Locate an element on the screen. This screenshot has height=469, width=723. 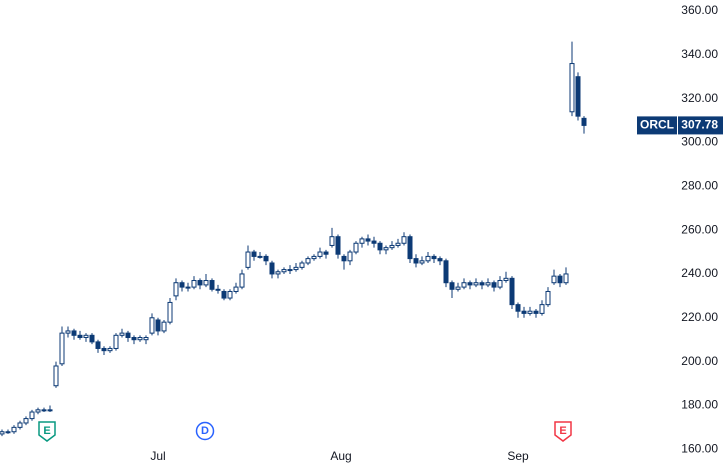
y-tick-label: 220.00 is located at coordinates (699, 317).